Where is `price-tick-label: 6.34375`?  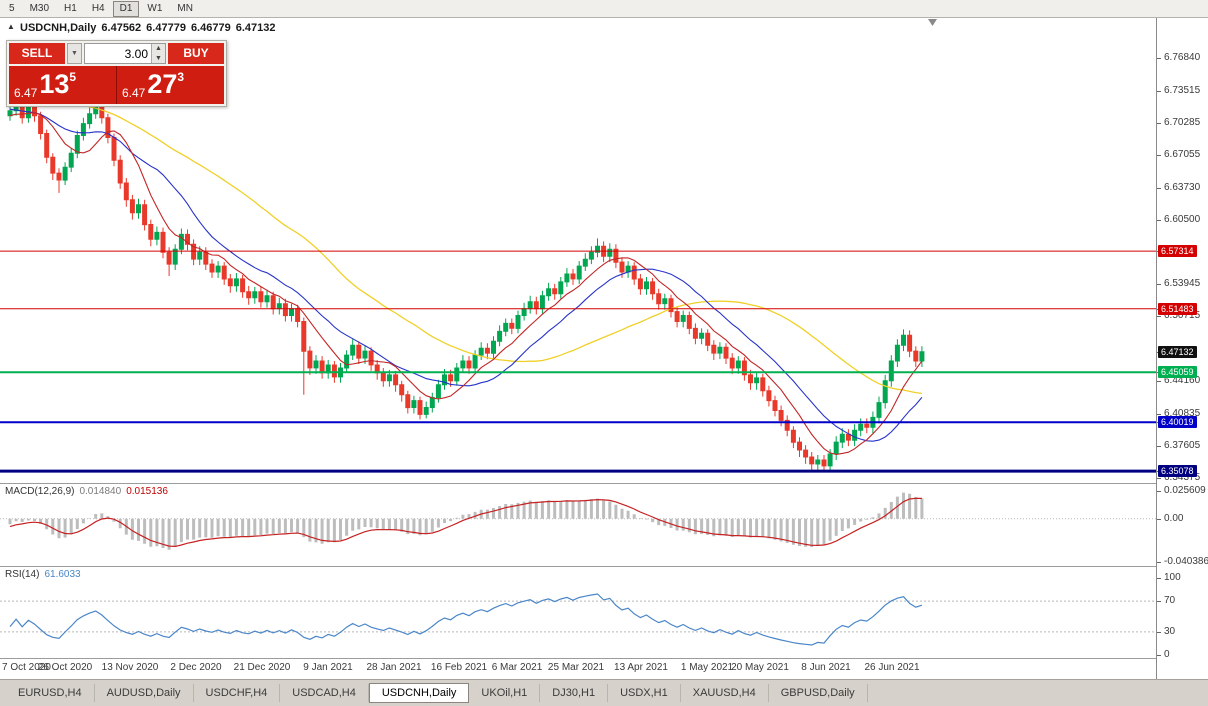
price-tick-label: 6.34375 is located at coordinates (1182, 477).